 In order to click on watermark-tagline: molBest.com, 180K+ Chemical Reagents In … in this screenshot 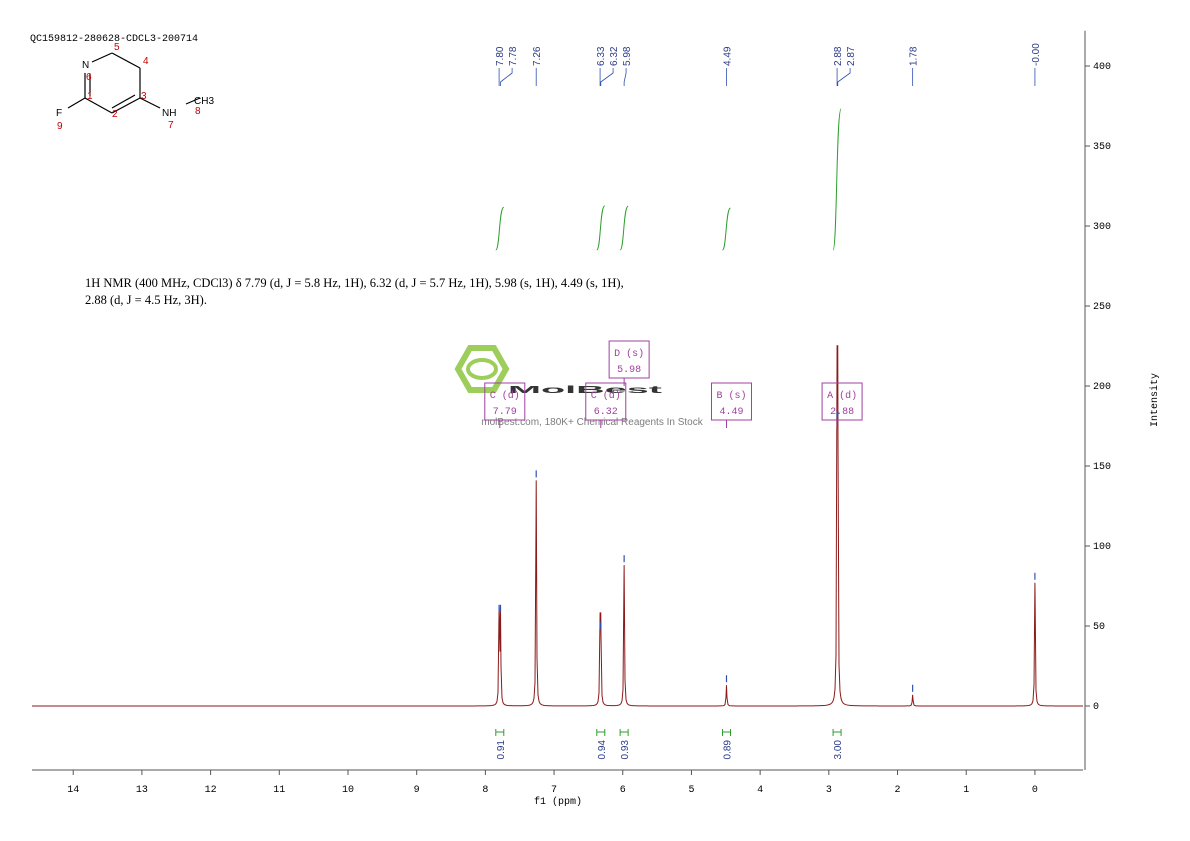, I will do `click(592, 422)`.